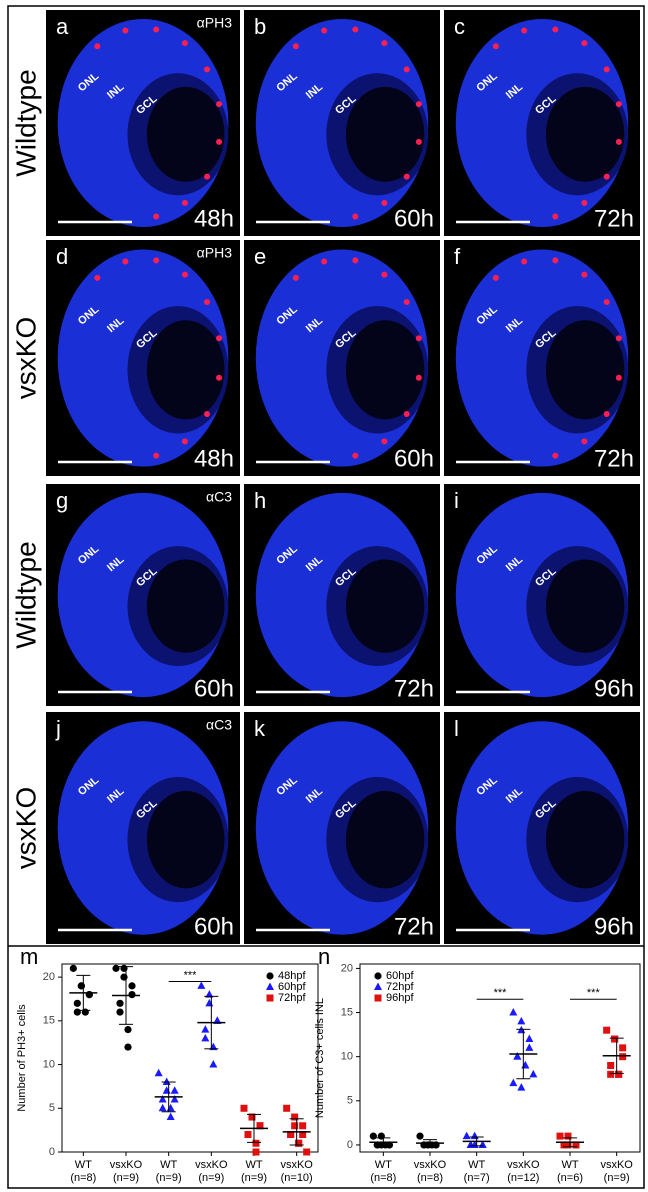 The height and width of the screenshot is (1192, 648). Describe the element at coordinates (190, 1058) in the screenshot. I see `plot-frame` at that location.